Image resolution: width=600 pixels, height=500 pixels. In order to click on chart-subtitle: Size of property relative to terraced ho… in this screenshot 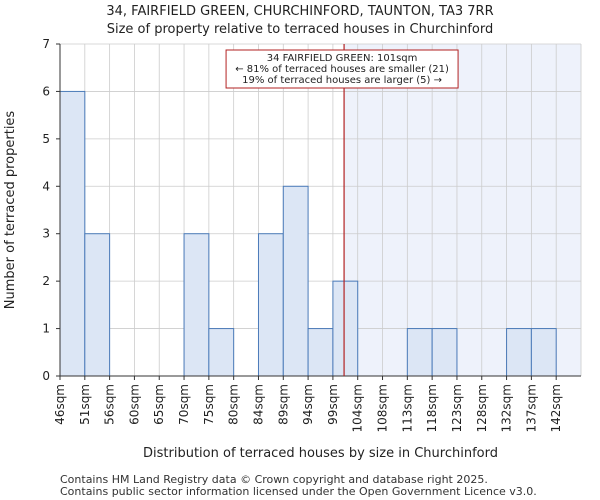, I will do `click(300, 29)`.